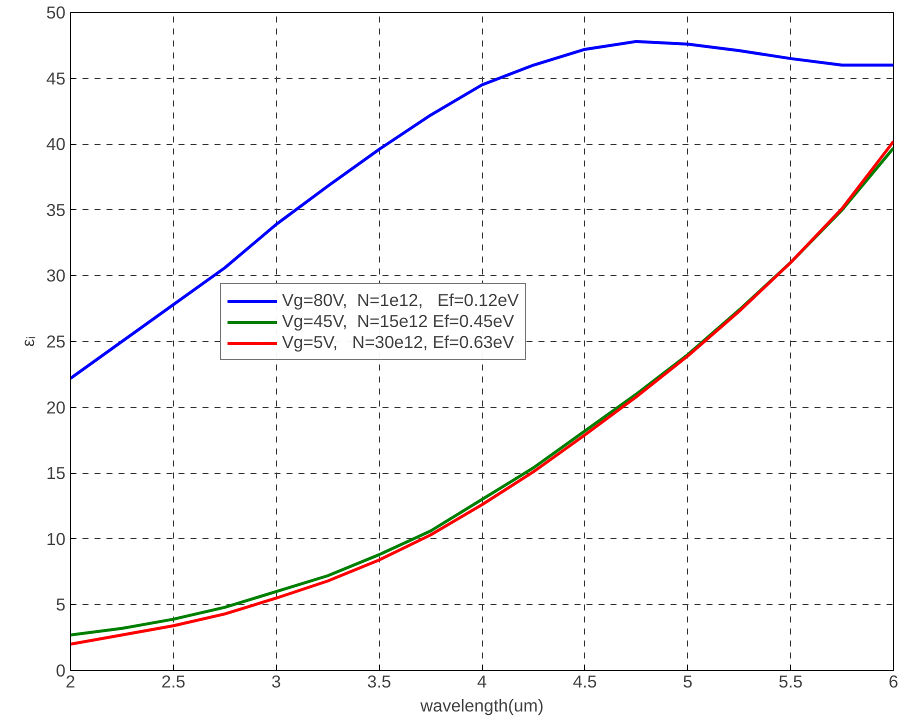  Describe the element at coordinates (893, 682) in the screenshot. I see `x-tick-label: 6` at that location.